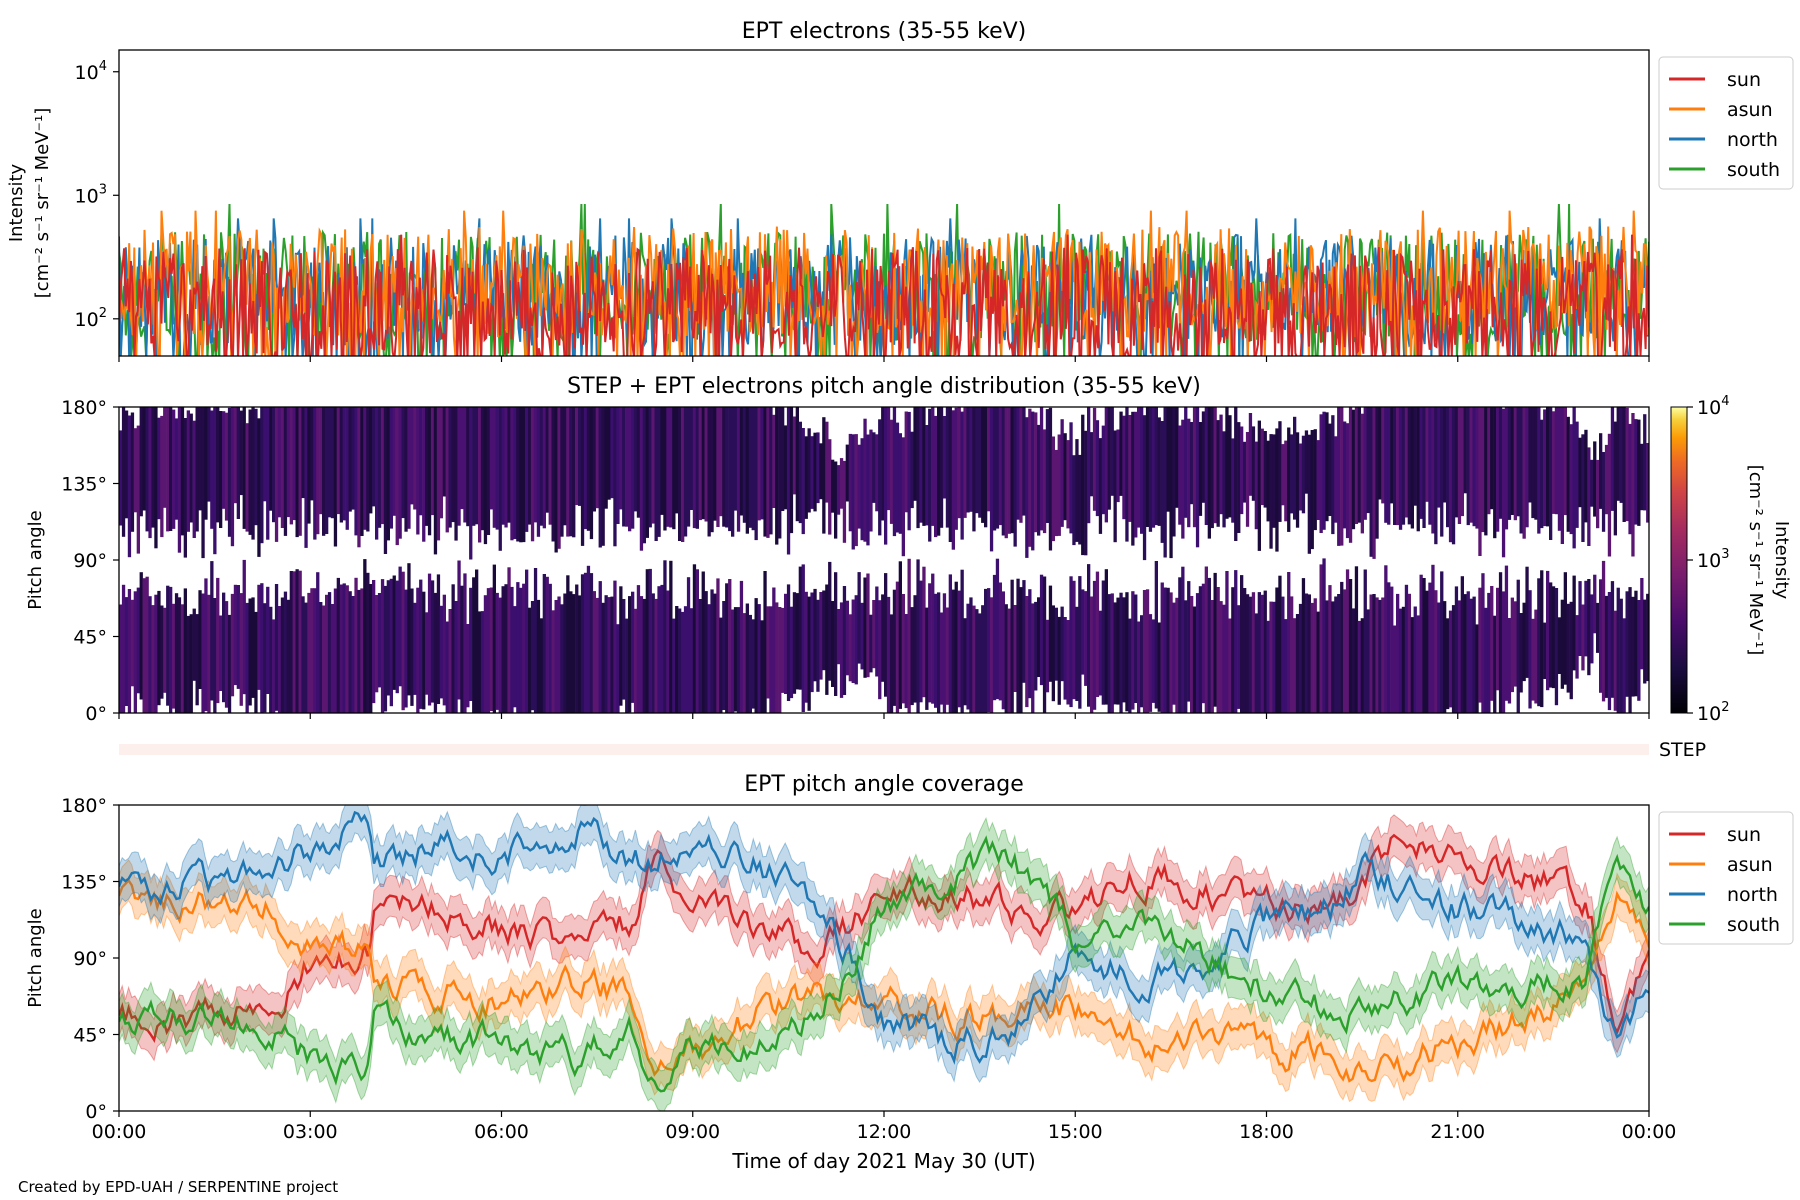 This screenshot has width=1800, height=1200. Describe the element at coordinates (692, 1132) in the screenshot. I see `x-tick-label: 09:00` at that location.